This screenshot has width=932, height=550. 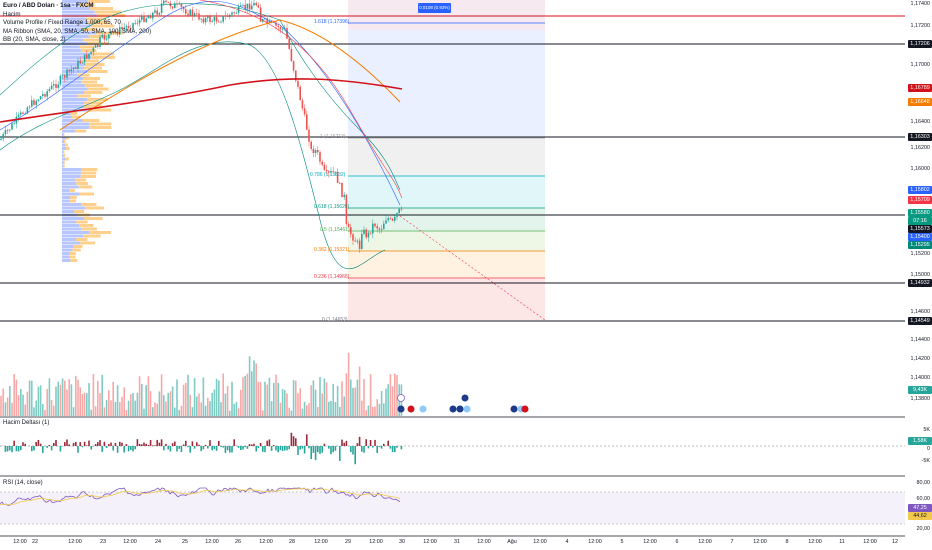 I want to click on fib-label-1: 1 (1,16213), so click(x=333, y=137).